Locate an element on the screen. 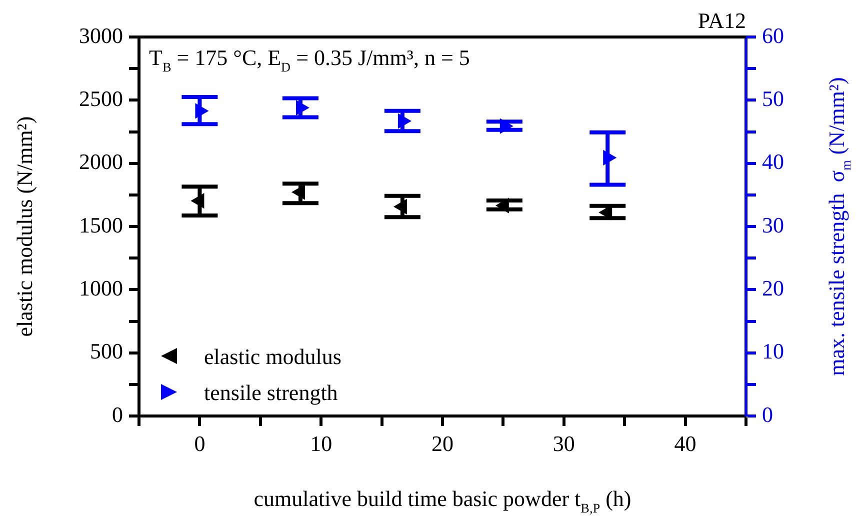  y2-tick-label: 10 is located at coordinates (773, 351).